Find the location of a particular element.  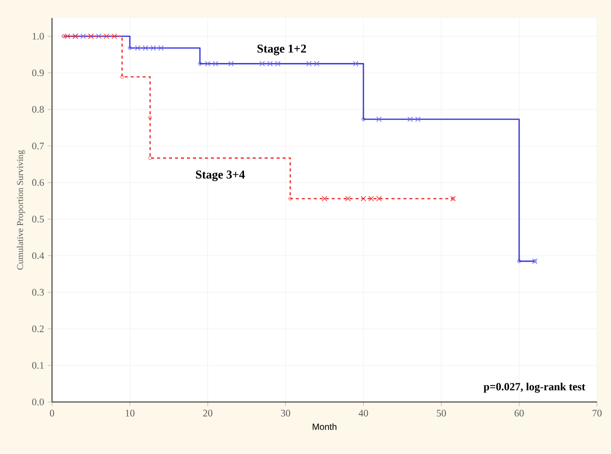

series-label: Stage 3+4 is located at coordinates (220, 176).